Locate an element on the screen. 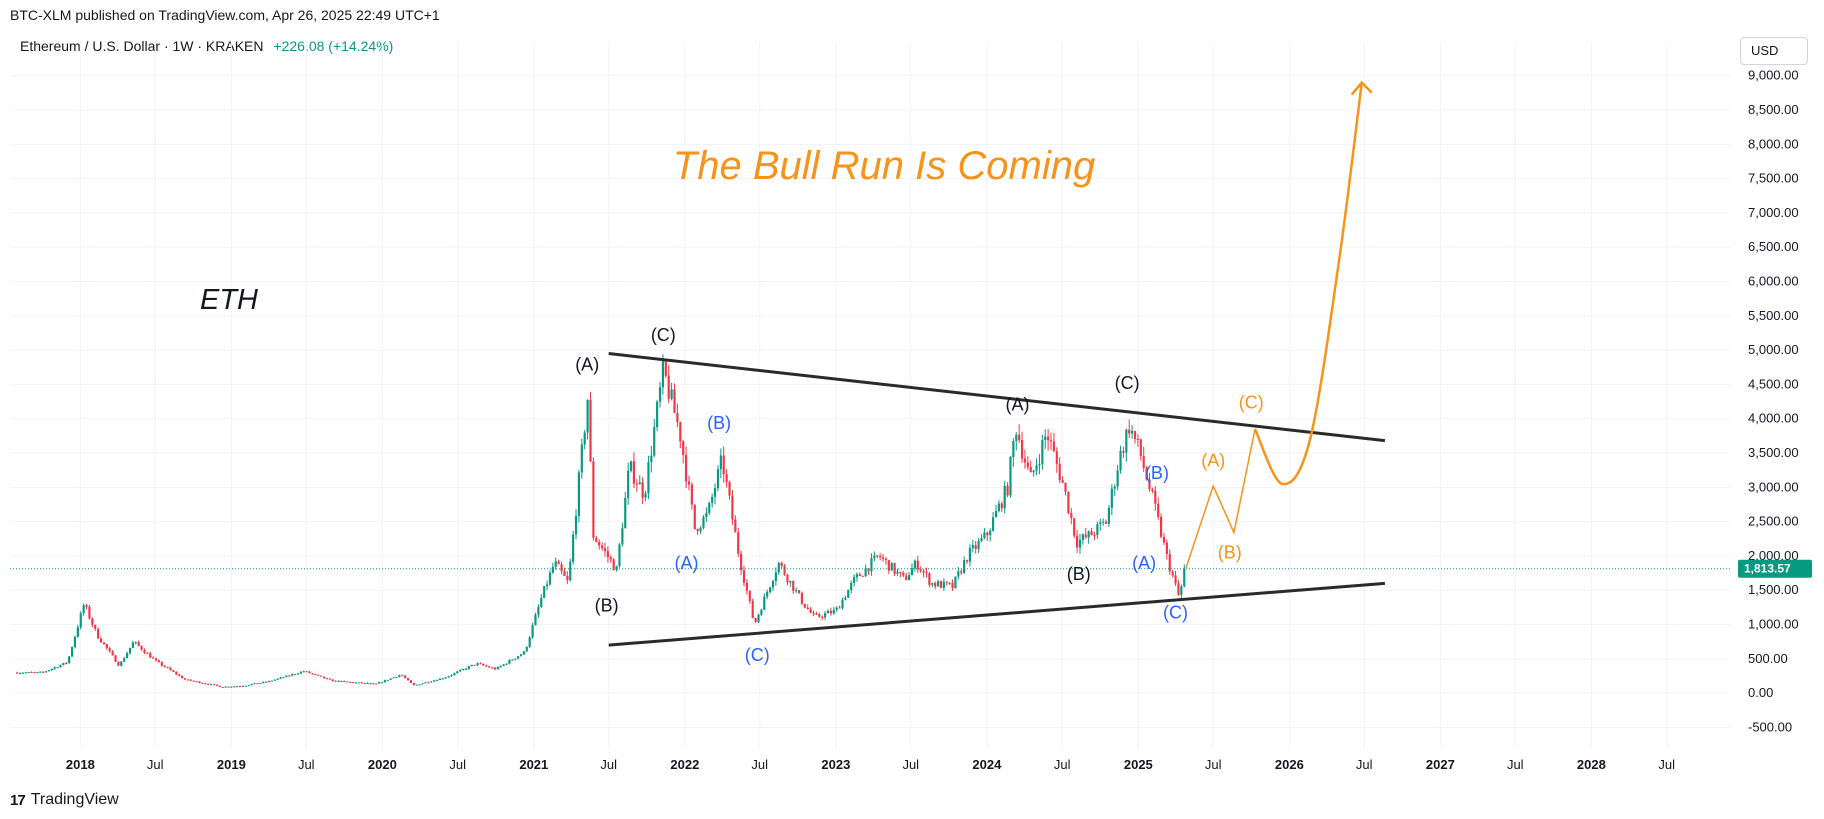 Image resolution: width=1824 pixels, height=819 pixels. currency-selector: USD is located at coordinates (1774, 51).